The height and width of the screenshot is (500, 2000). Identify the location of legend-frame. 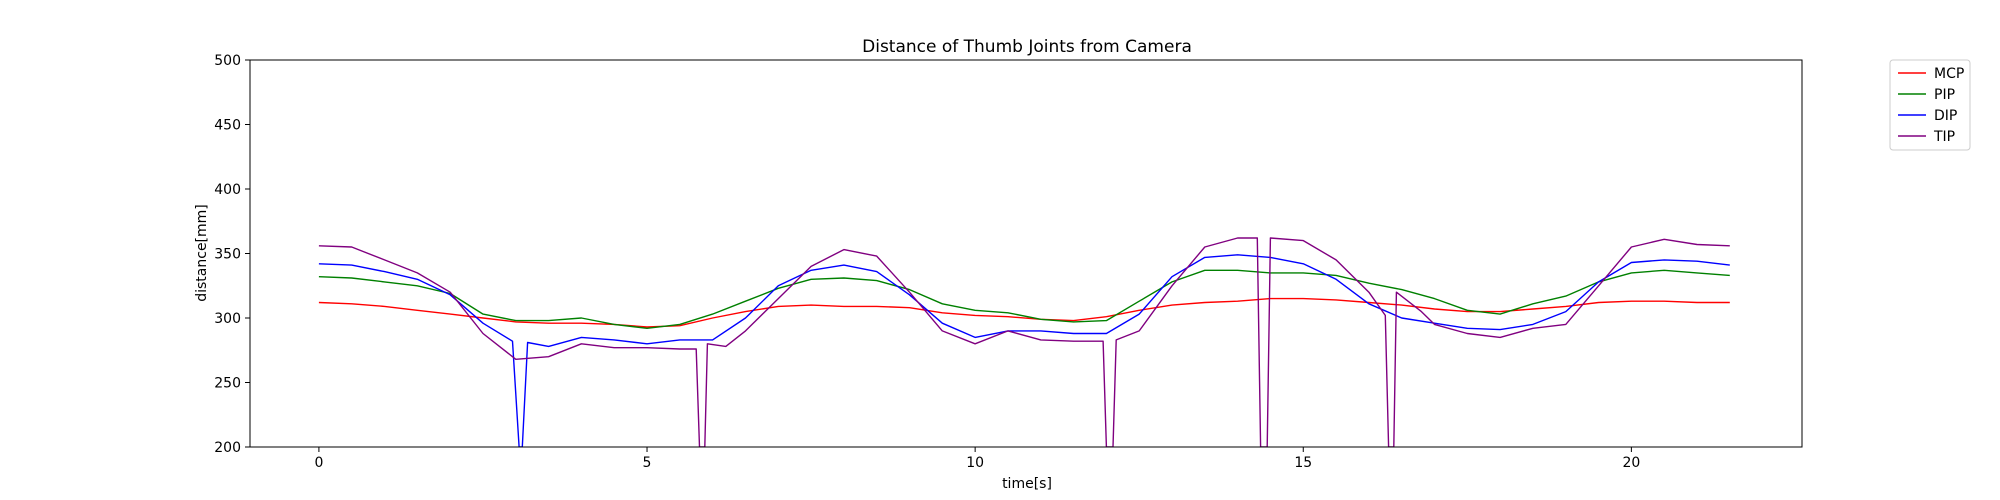
(1930, 105).